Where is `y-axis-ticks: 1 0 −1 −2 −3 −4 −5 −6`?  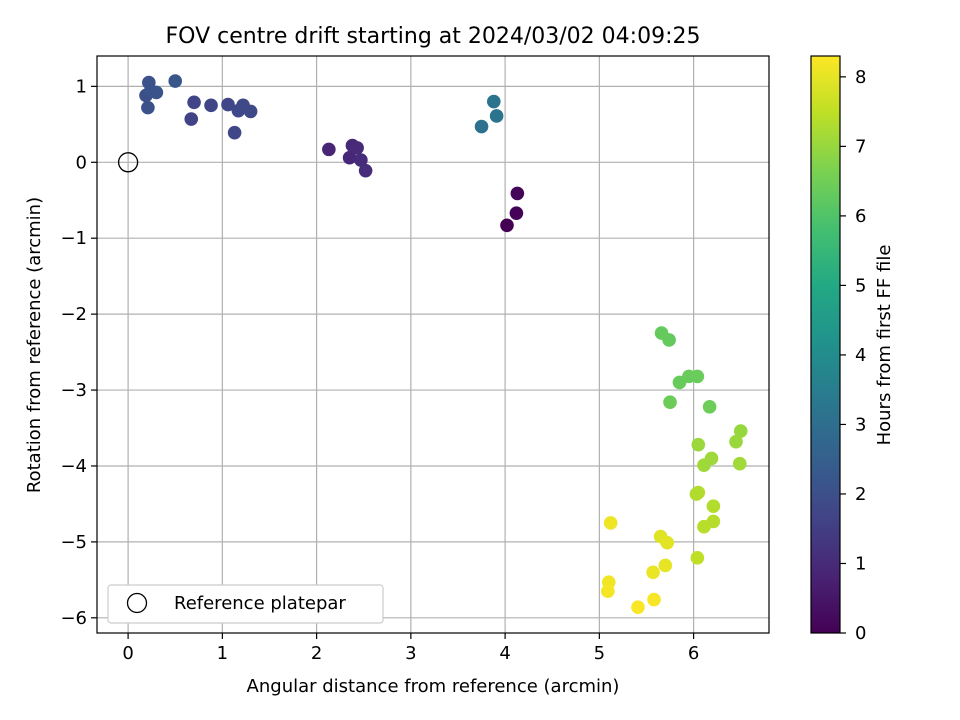 y-axis-ticks: 1 0 −1 −2 −3 −4 −5 −6 is located at coordinates (78, 352).